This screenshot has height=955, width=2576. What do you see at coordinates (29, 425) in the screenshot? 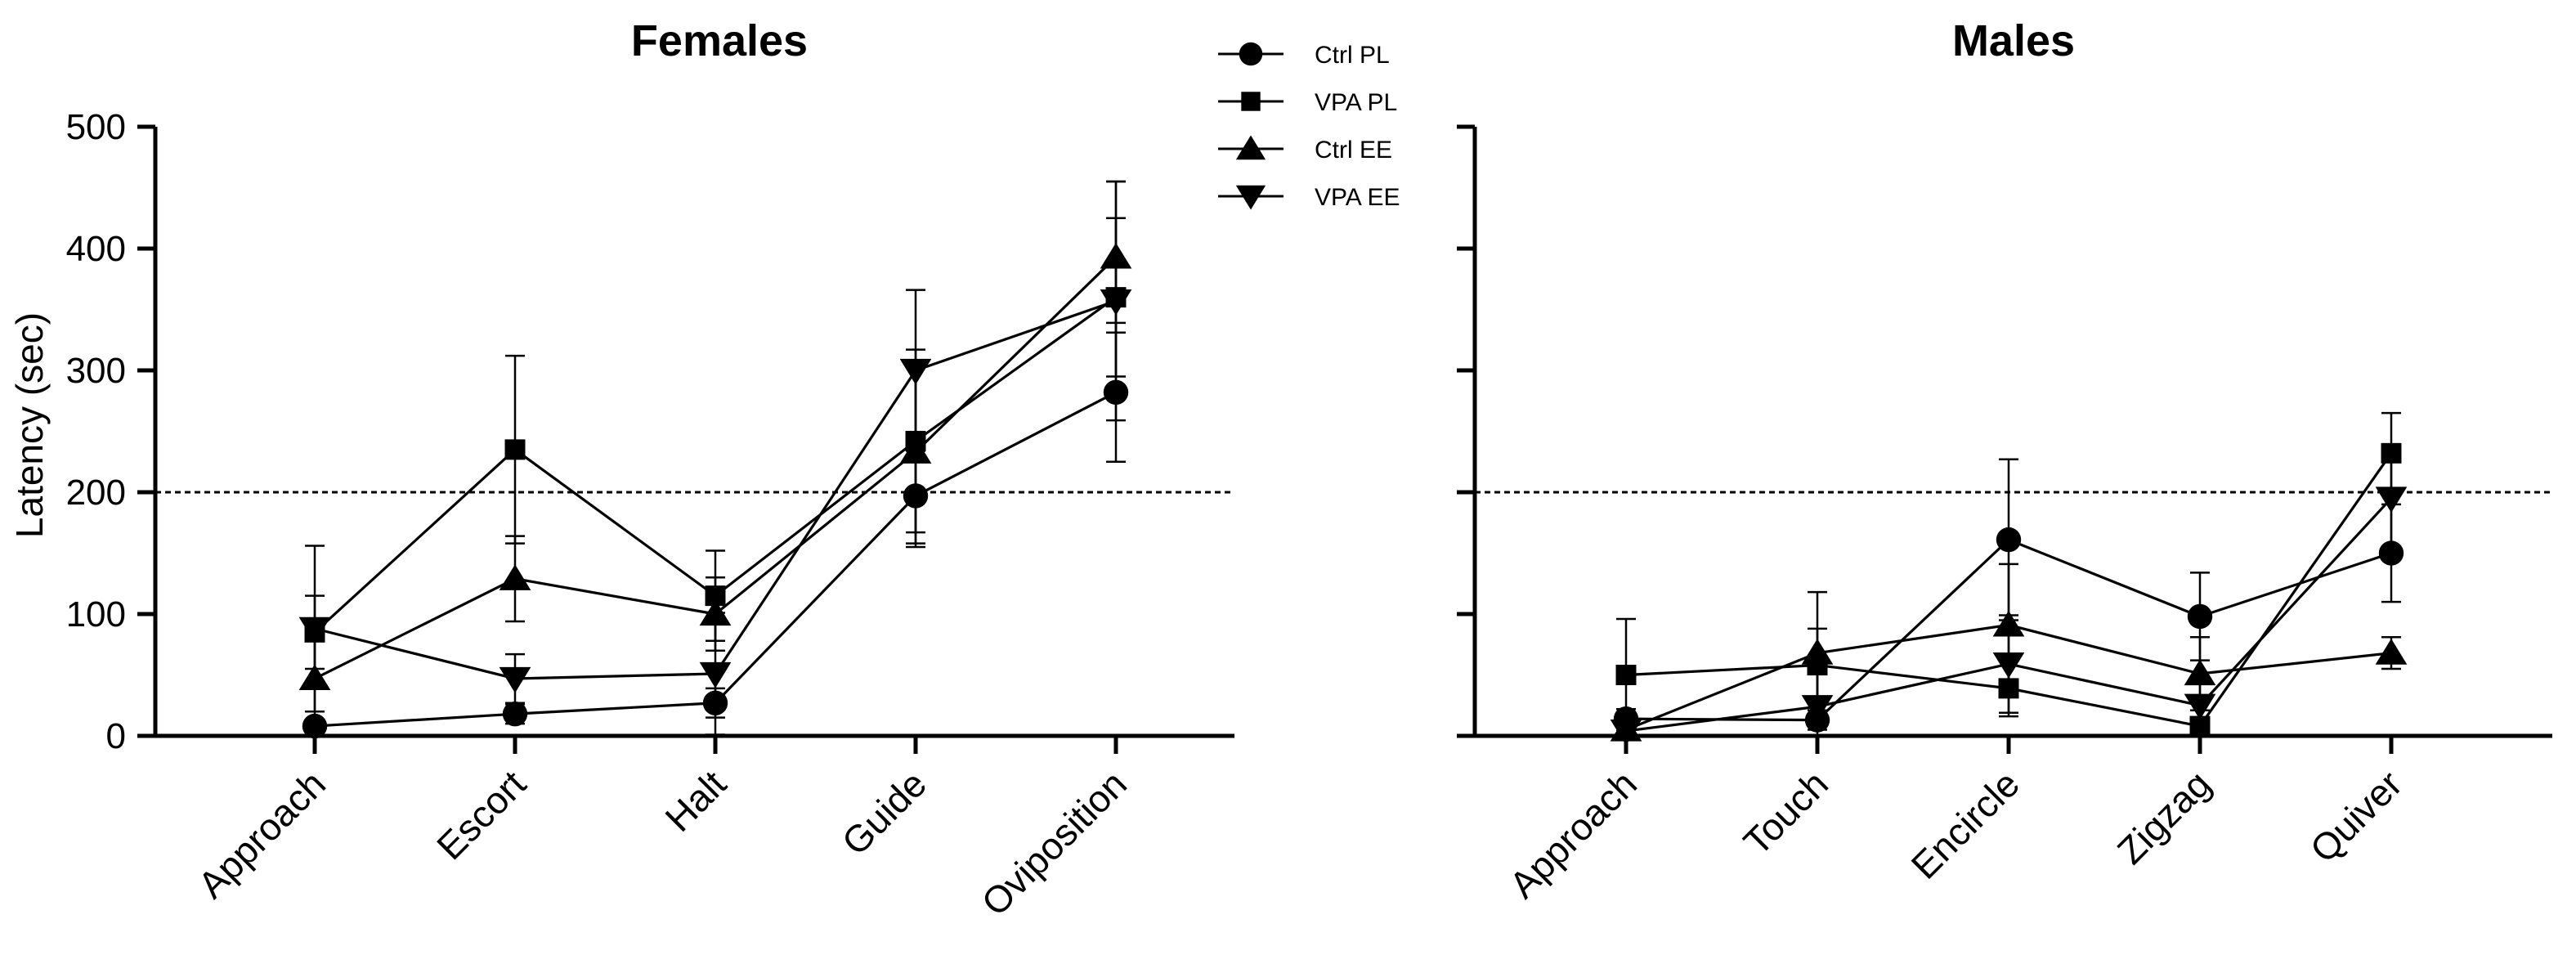
I see `y-axis-label: Latency (sec)` at bounding box center [29, 425].